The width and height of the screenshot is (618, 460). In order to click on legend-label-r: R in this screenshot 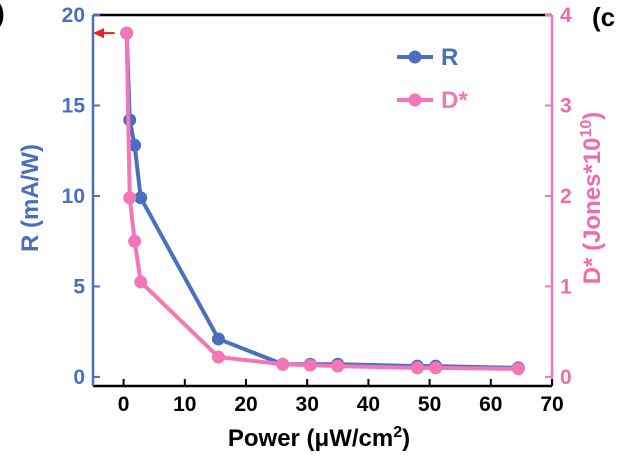, I will do `click(449, 57)`.